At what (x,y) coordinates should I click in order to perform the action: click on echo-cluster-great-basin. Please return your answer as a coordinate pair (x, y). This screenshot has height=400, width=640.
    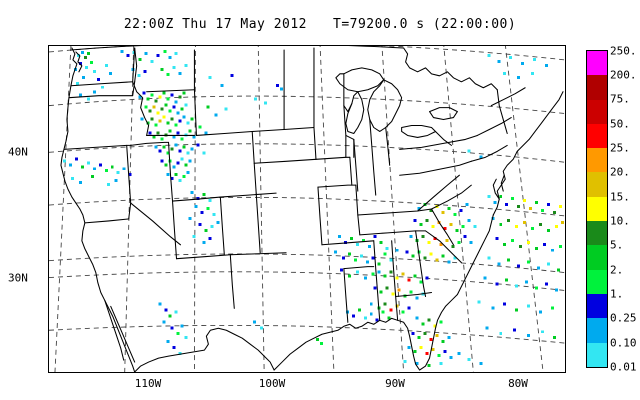
    Looking at the image, I should click on (97, 172).